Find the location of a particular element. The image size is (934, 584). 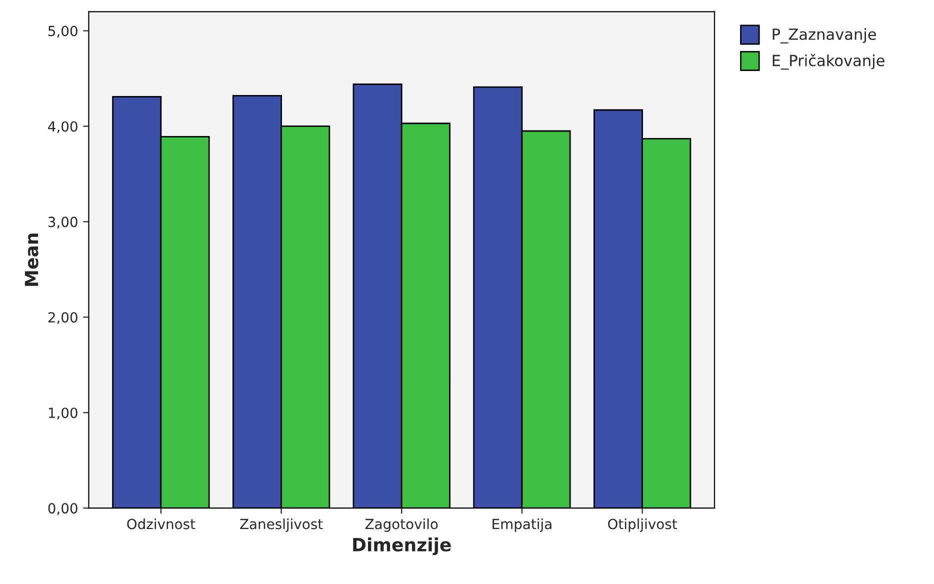

y-tick-label: 5,00 is located at coordinates (63, 32).